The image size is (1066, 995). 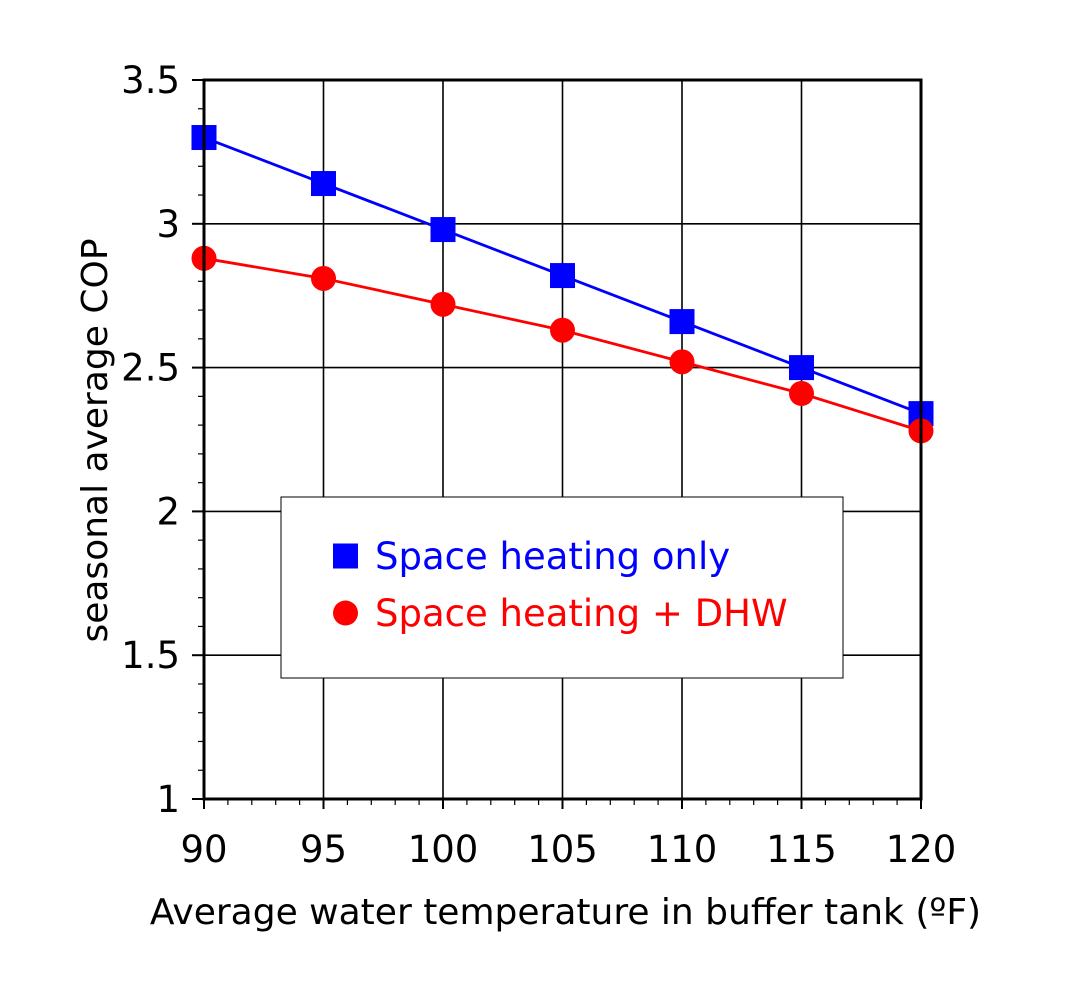 What do you see at coordinates (562, 849) in the screenshot?
I see `x-tick-label: 105` at bounding box center [562, 849].